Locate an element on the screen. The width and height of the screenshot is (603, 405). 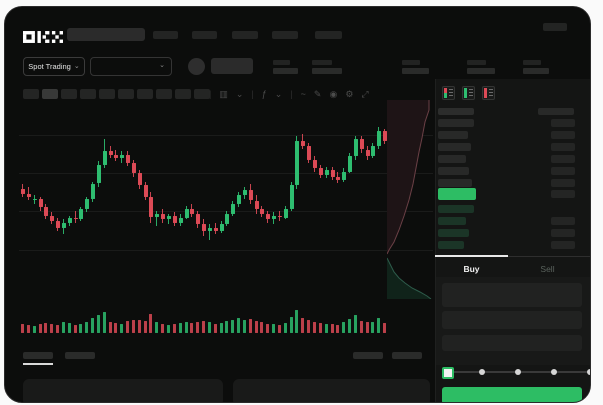
buy-submit-button is located at coordinates (512, 394).